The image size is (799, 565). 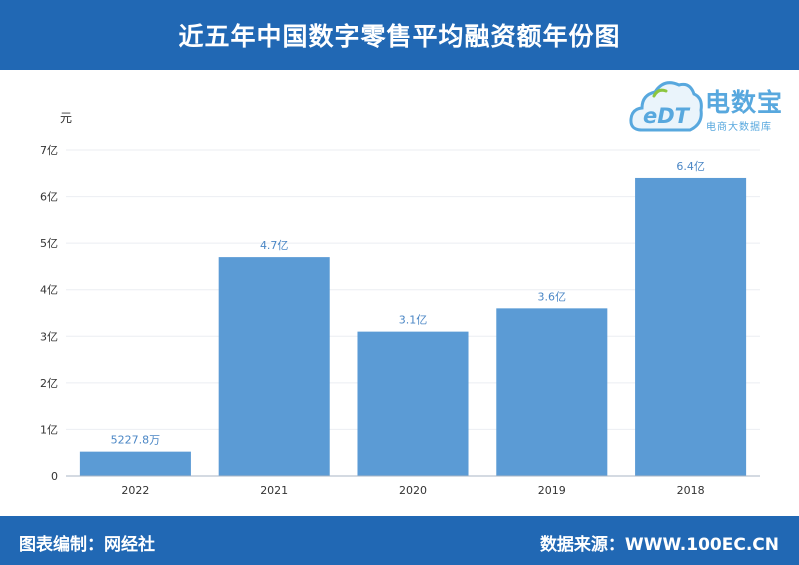 I want to click on logo-brand-name: 电数宝, so click(x=744, y=102).